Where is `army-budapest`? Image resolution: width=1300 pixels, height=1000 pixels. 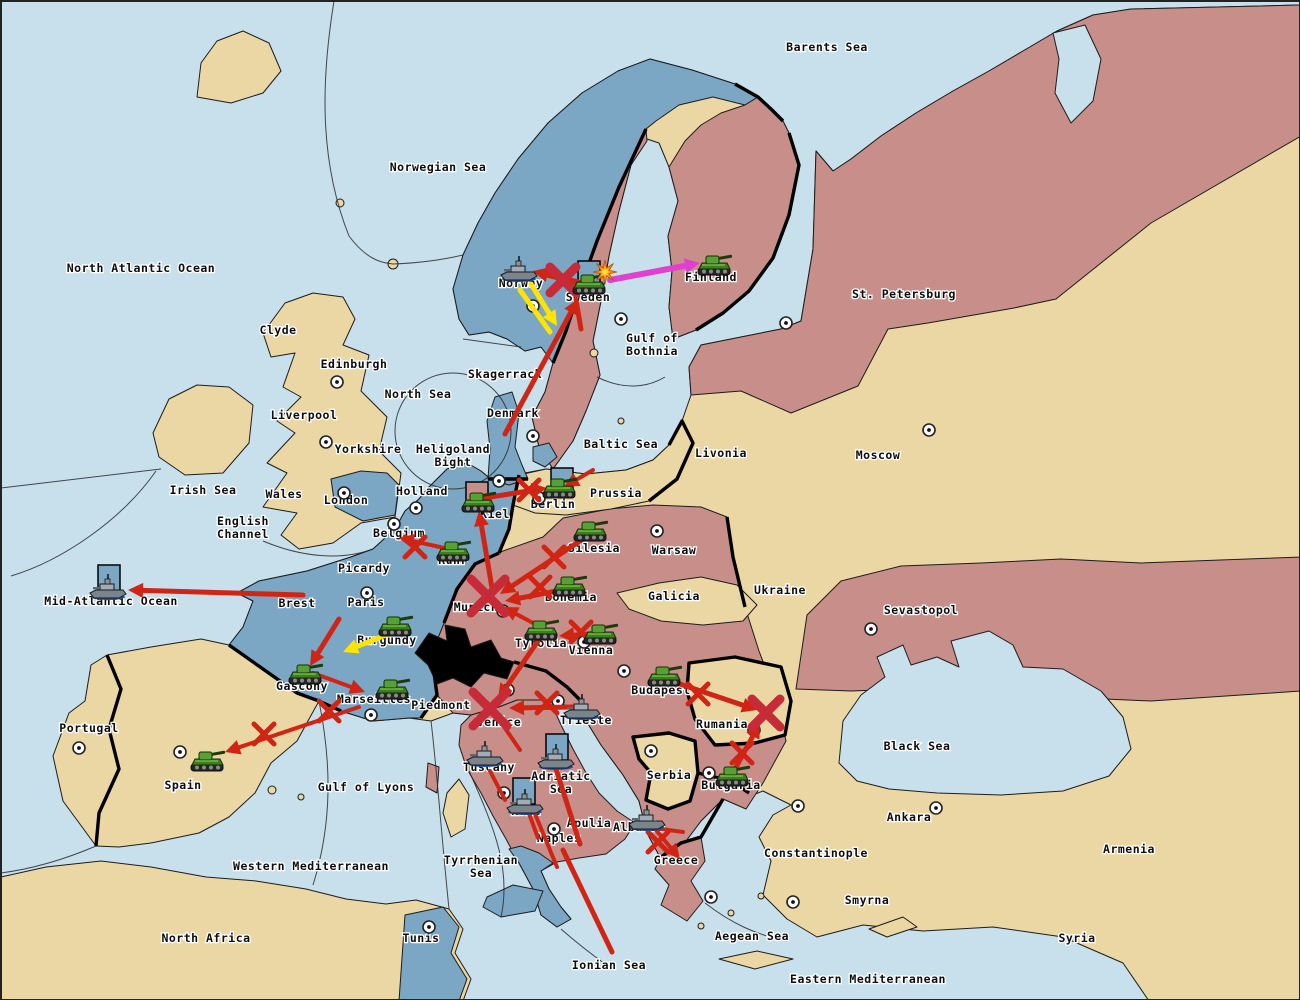 army-budapest is located at coordinates (665, 676).